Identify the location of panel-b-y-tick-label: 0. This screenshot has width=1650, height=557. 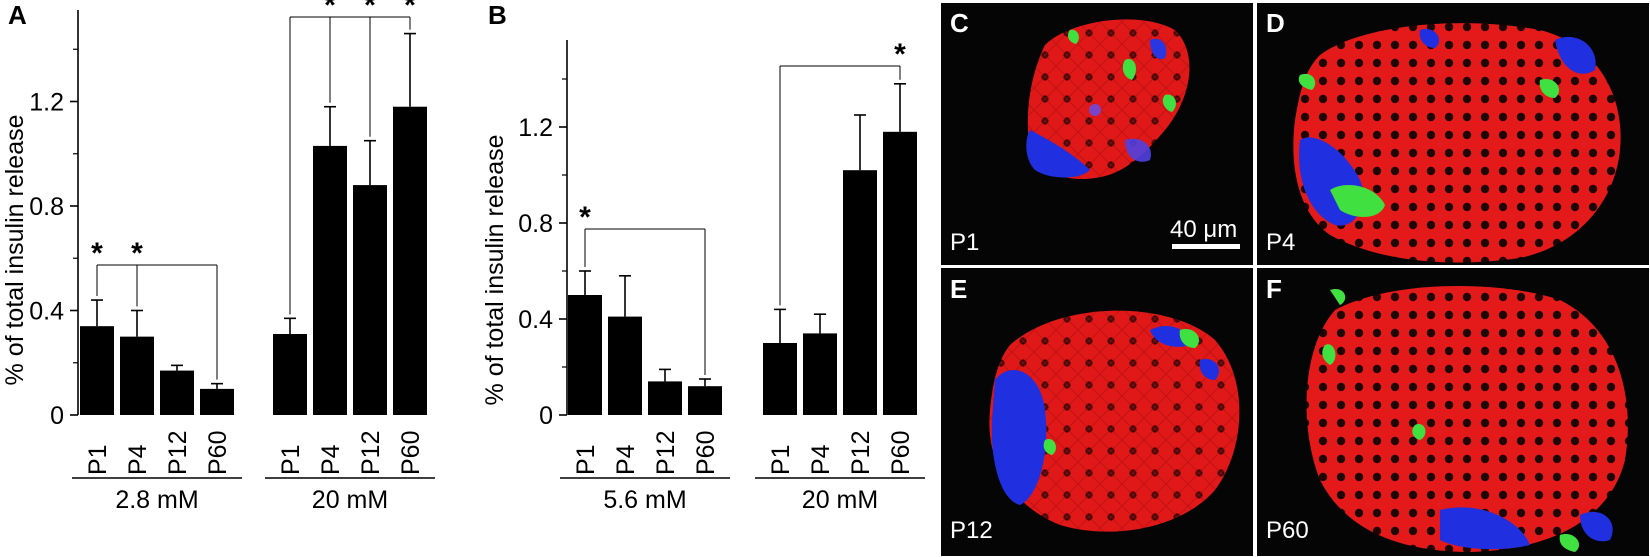
(546, 416).